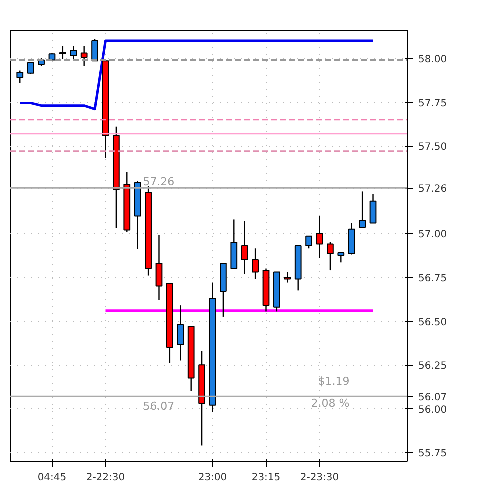 The image size is (479, 486). Describe the element at coordinates (433, 279) in the screenshot. I see `y-tick-label: 56.75` at that location.